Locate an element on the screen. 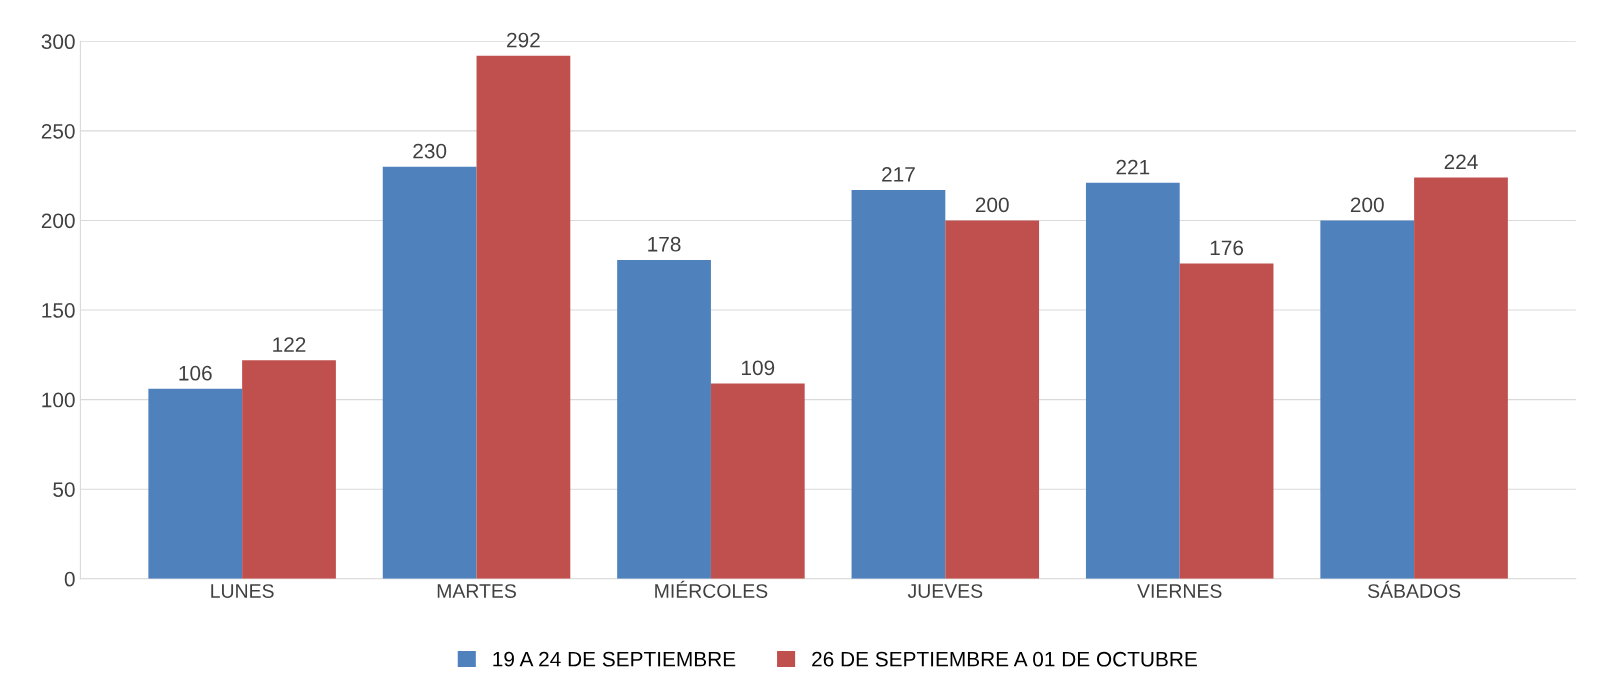  y-tick-label: 0 is located at coordinates (69, 579).